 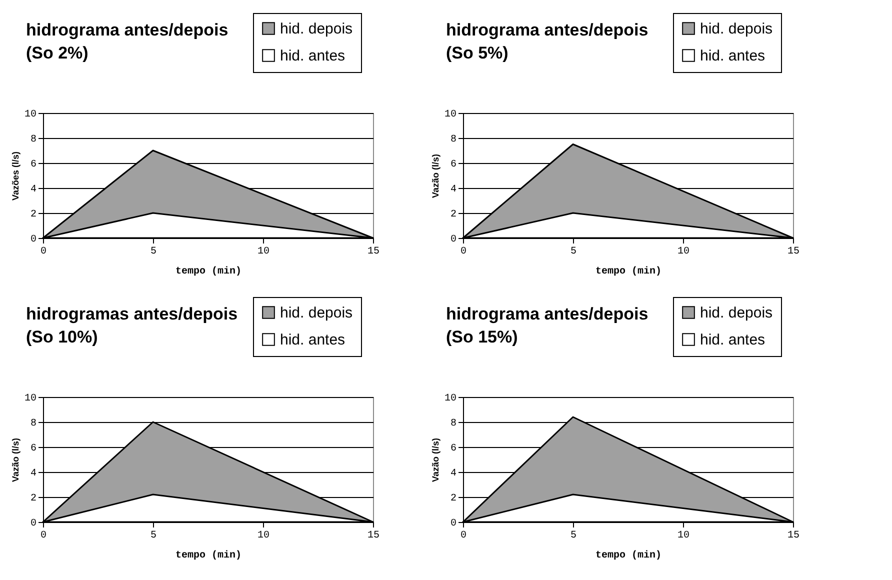 I want to click on chart-title: hidrogramas antes/depois, so click(x=132, y=314).